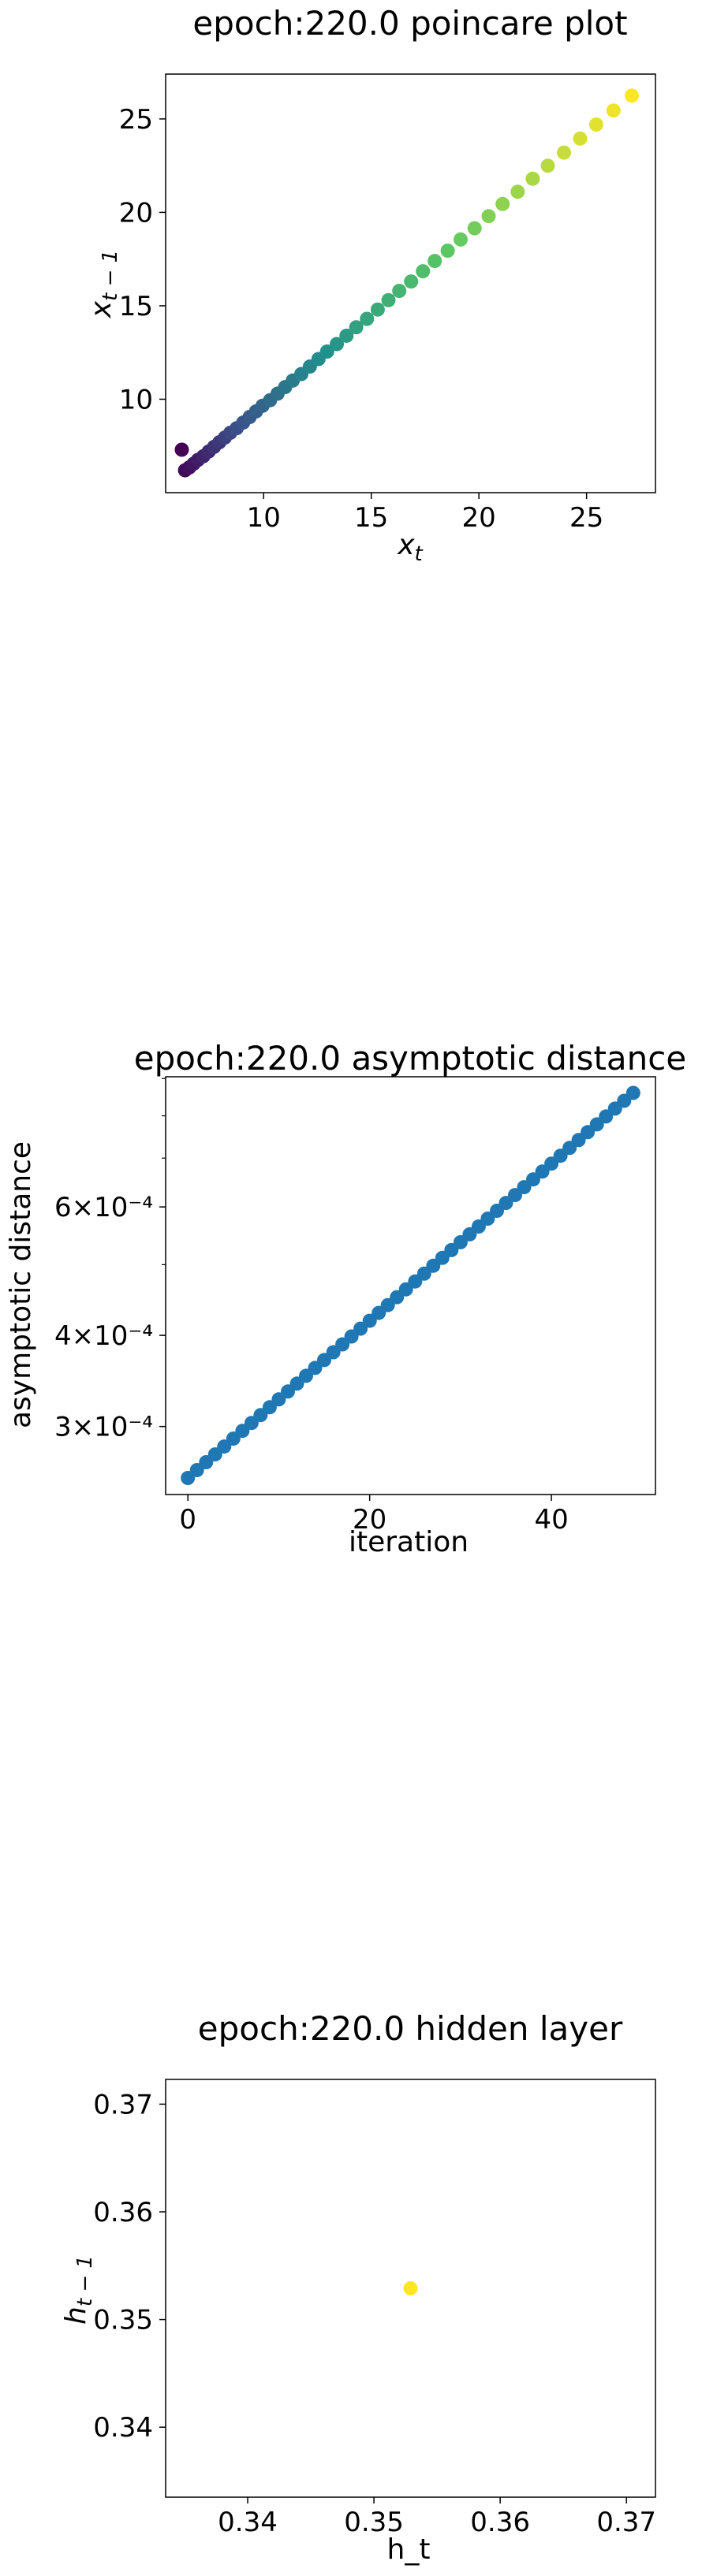 The image size is (702, 2576). What do you see at coordinates (500, 2522) in the screenshot?
I see `x-tick-label: 0.36` at bounding box center [500, 2522].